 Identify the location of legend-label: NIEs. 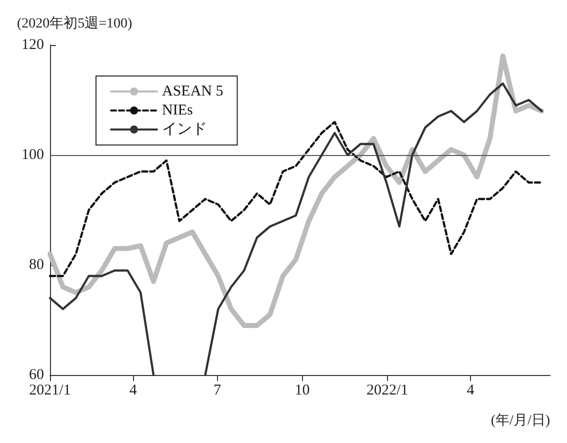
(177, 110).